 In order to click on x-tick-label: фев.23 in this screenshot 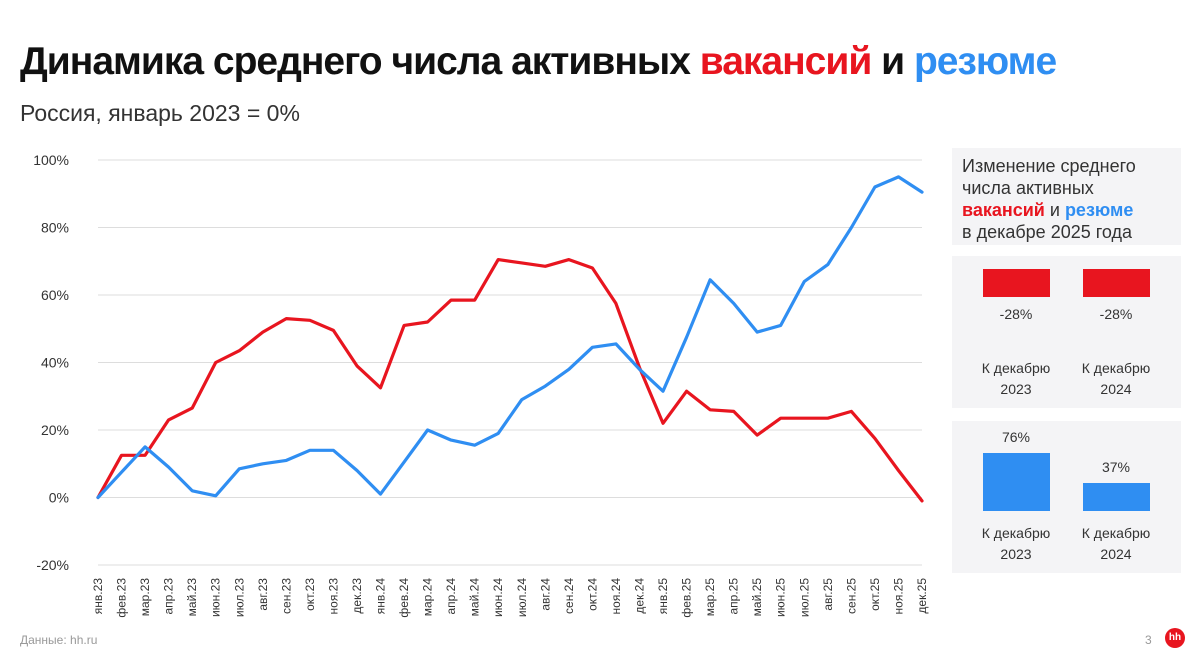, I will do `click(122, 598)`.